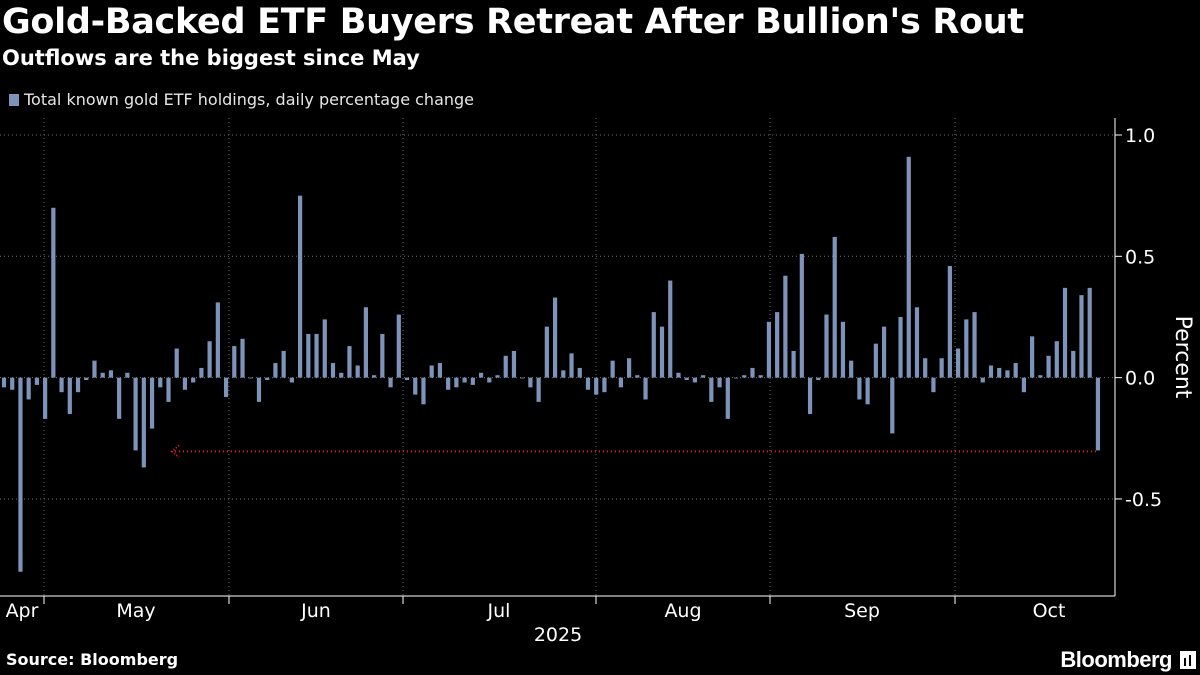 This screenshot has width=1200, height=675. I want to click on chart-subtitle: Outflows are the biggest since May, so click(211, 58).